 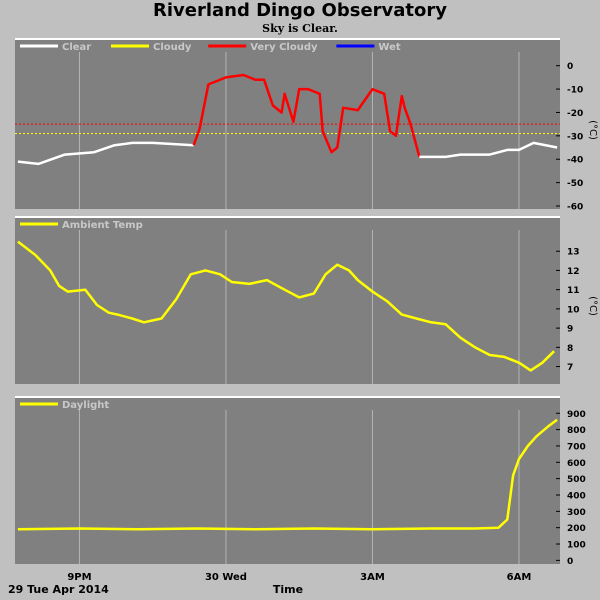 I want to click on legend-entry: Daylight, so click(x=85, y=405).